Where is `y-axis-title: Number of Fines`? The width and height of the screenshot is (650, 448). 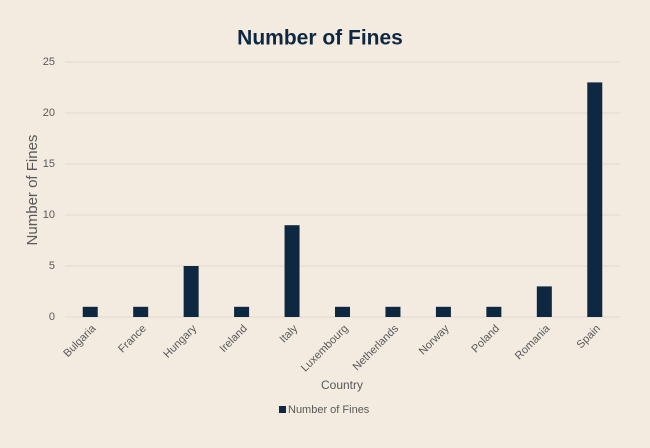 y-axis-title: Number of Fines is located at coordinates (32, 190).